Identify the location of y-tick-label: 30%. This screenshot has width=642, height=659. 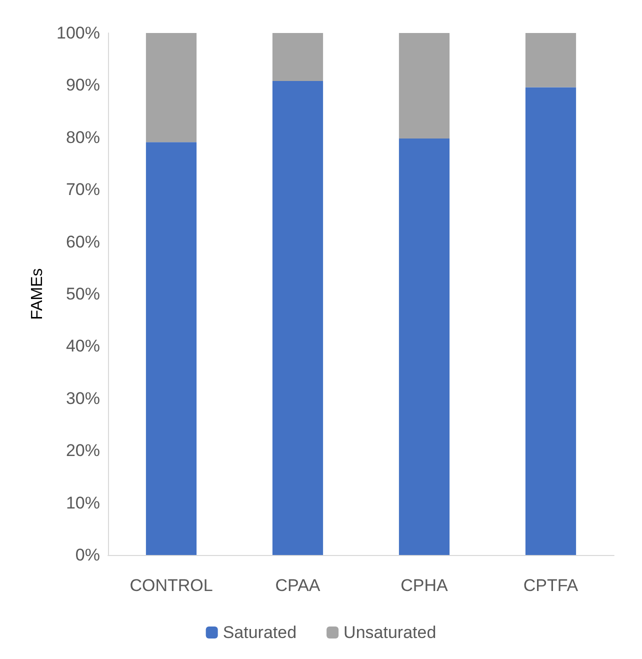
(83, 398).